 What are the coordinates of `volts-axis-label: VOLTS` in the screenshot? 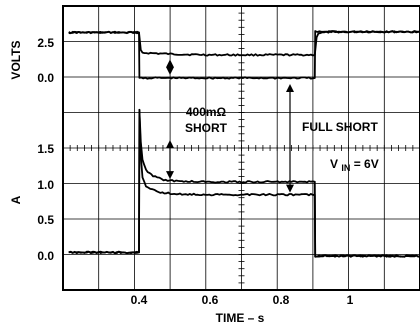 It's located at (16, 59).